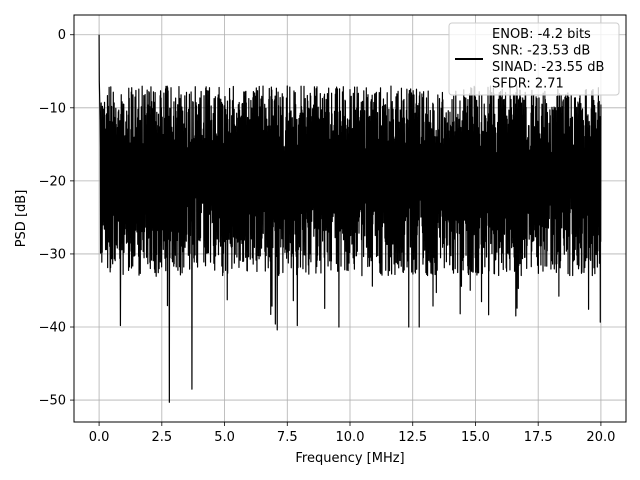 The width and height of the screenshot is (640, 480). Describe the element at coordinates (287, 437) in the screenshot. I see `x-tick-label: 7.5` at that location.